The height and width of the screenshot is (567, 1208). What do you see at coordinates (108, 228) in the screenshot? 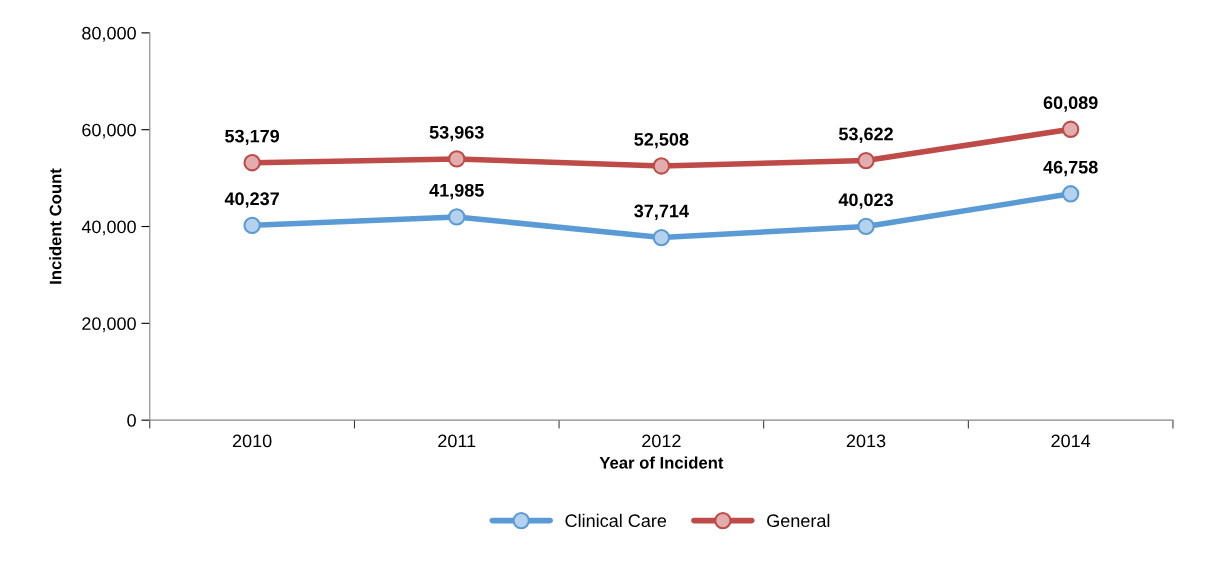
I see `y-tick-label: 40,000` at bounding box center [108, 228].